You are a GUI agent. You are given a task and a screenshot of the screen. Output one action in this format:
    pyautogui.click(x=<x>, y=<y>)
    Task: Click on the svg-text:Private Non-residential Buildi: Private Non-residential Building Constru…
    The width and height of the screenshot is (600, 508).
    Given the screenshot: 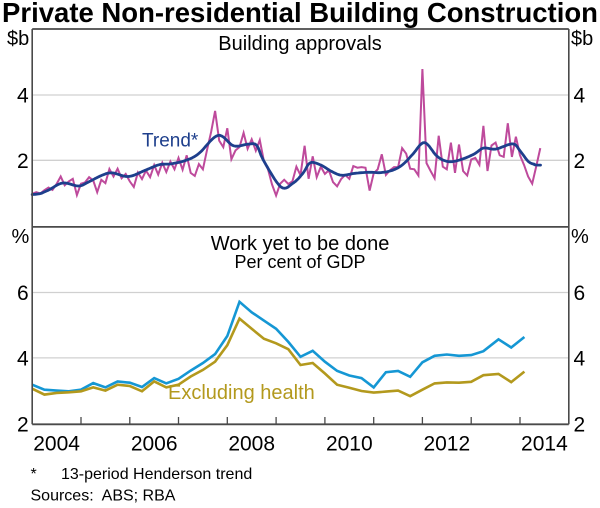 What is the action you would take?
    pyautogui.click(x=300, y=14)
    